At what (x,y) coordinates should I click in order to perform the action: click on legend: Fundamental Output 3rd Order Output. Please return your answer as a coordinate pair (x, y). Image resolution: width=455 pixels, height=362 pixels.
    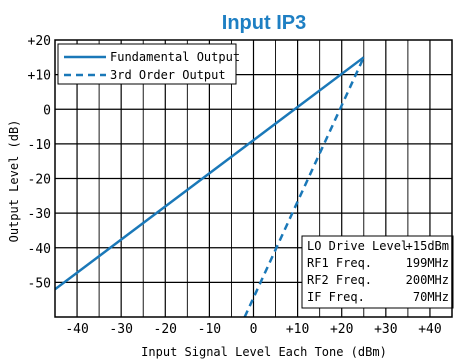
    Looking at the image, I should click on (148, 64).